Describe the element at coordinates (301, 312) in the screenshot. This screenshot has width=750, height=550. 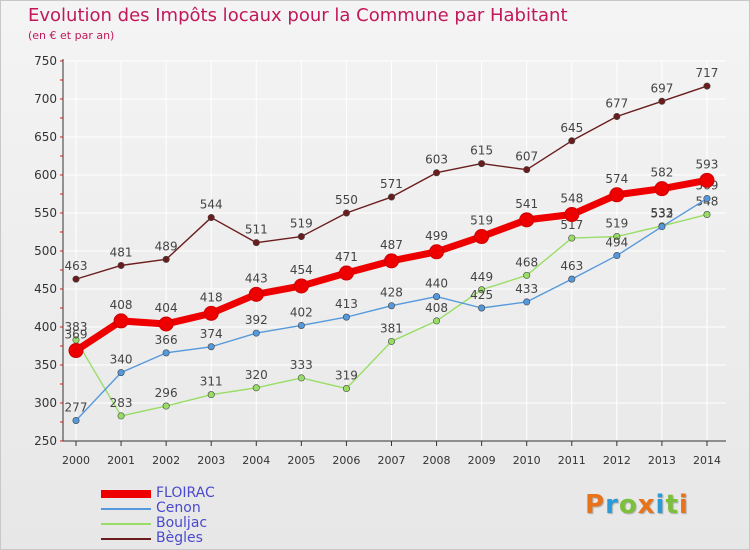
I see `data-label: 402` at that location.